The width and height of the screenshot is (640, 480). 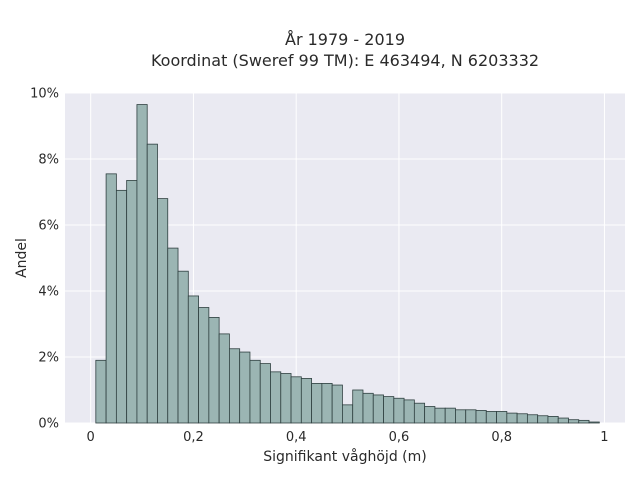 What do you see at coordinates (48, 358) in the screenshot?
I see `y-tick-label: 2%` at bounding box center [48, 358].